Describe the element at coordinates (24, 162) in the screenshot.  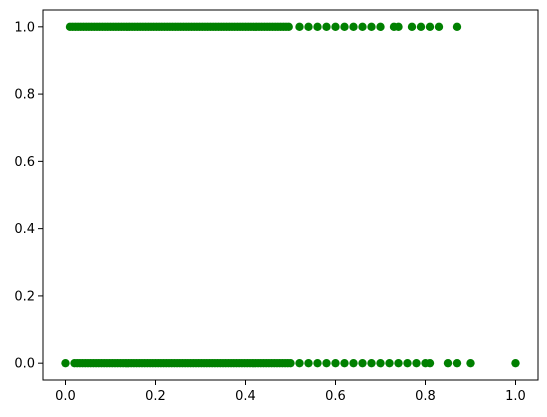
I see `y-tick-label: 0.6` at that location.